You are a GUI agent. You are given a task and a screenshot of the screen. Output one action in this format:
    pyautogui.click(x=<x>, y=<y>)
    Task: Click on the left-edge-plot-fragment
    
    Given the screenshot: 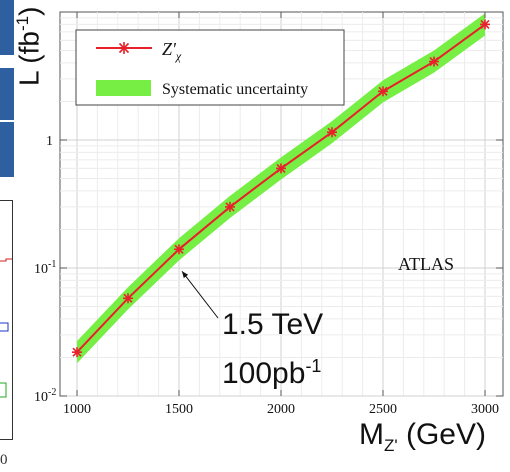 What is the action you would take?
    pyautogui.click(x=6, y=320)
    